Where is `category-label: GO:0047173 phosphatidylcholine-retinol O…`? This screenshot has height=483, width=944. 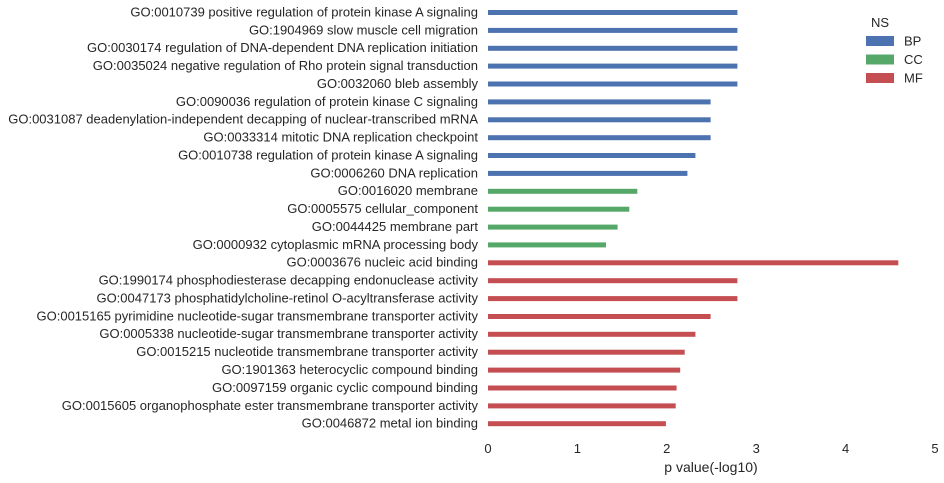 category-label: GO:0047173 phosphatidylcholine-retinol O… is located at coordinates (287, 298).